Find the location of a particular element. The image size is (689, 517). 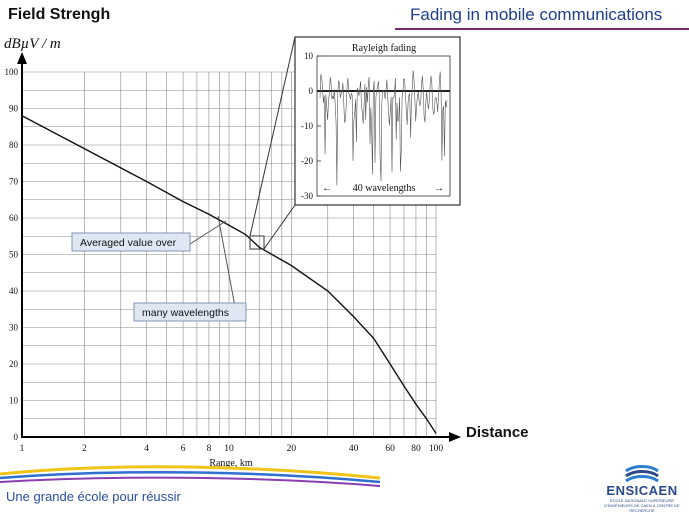

x-tick-label: 10 is located at coordinates (229, 449).